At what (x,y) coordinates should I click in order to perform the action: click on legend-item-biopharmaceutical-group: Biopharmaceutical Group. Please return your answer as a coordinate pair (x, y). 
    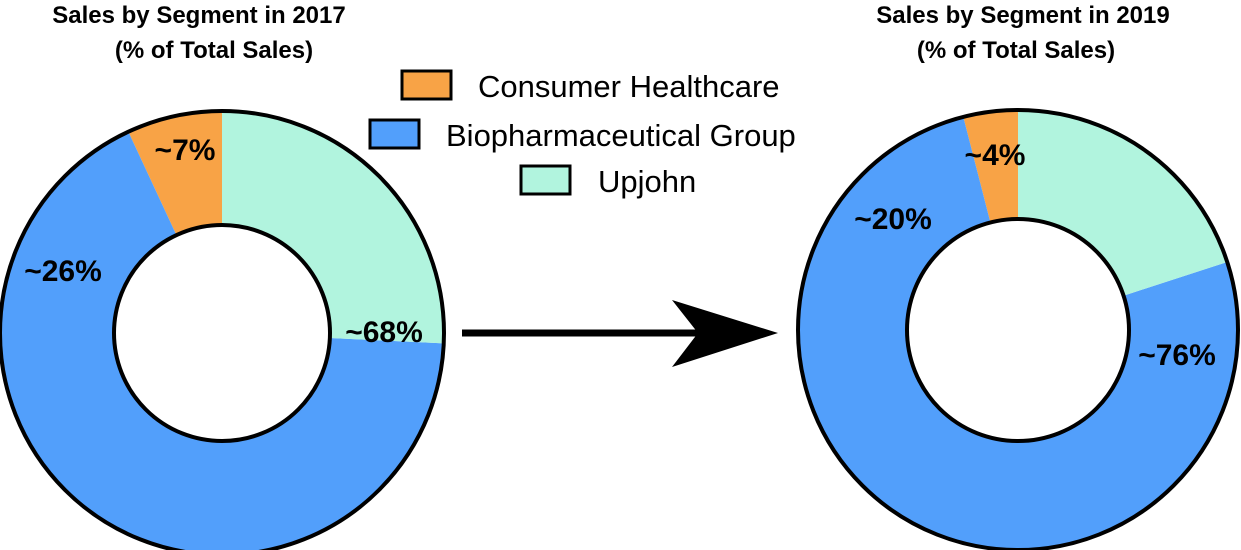
    Looking at the image, I should click on (582, 135).